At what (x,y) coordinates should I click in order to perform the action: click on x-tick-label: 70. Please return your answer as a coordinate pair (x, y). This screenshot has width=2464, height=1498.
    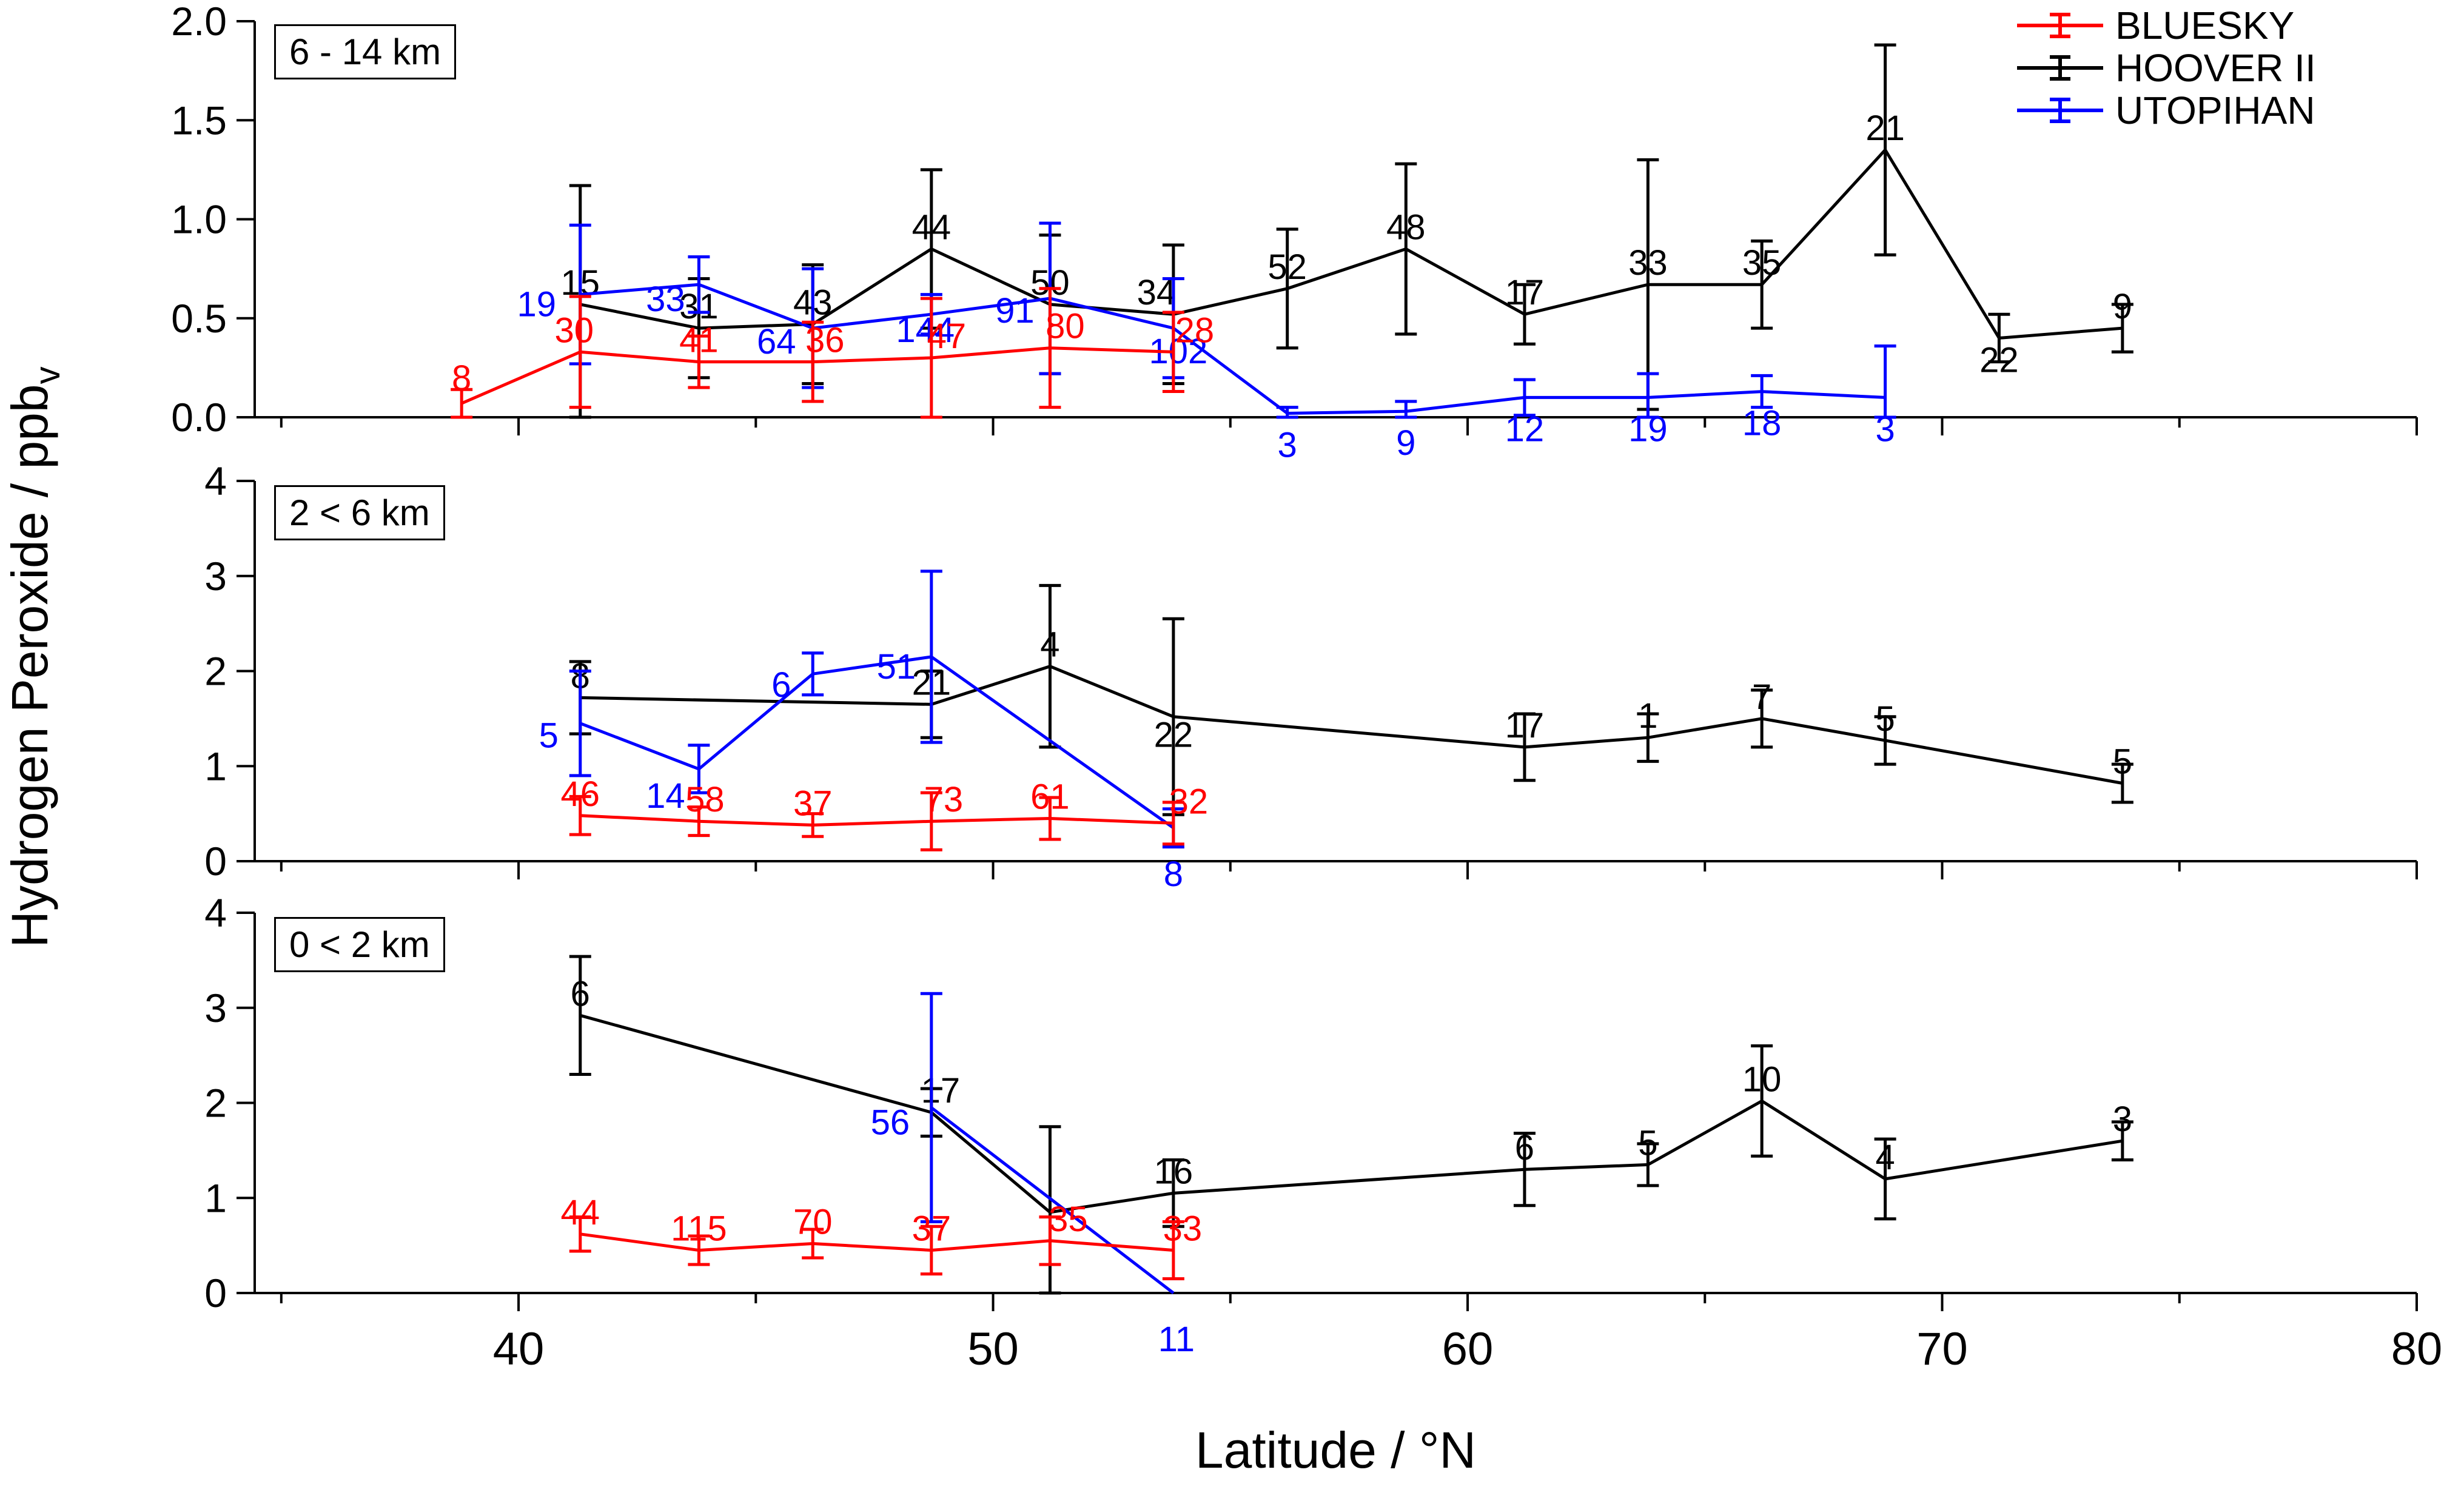
    Looking at the image, I should click on (1942, 1349).